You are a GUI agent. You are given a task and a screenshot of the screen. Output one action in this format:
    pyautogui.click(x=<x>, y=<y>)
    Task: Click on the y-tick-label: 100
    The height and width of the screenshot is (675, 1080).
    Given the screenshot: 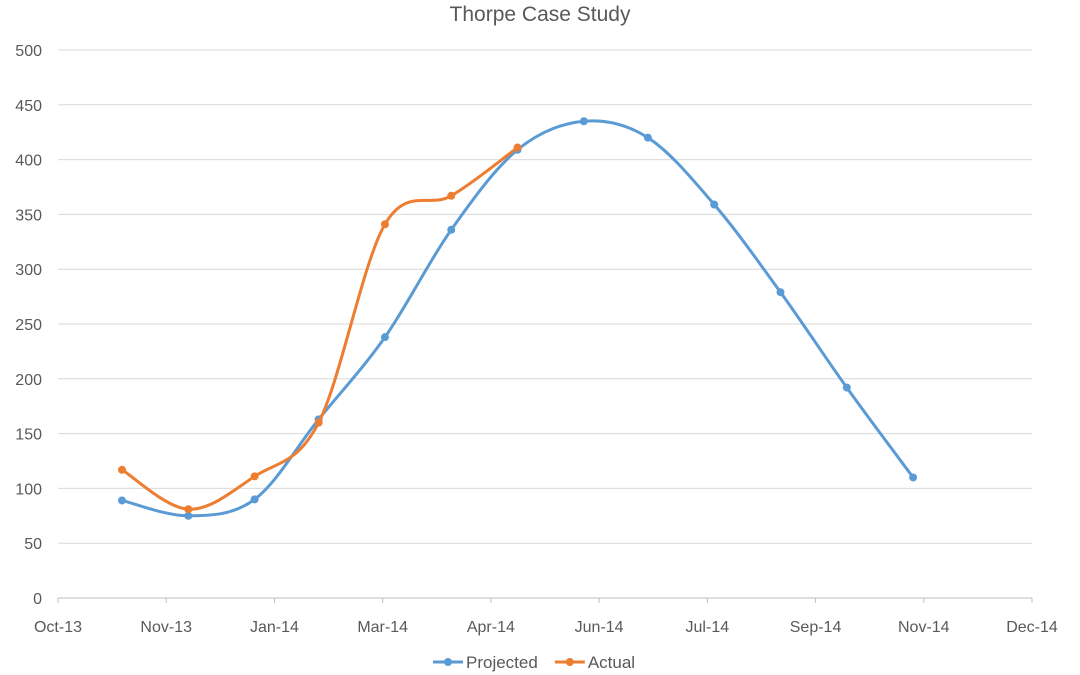 What is the action you would take?
    pyautogui.click(x=28, y=489)
    